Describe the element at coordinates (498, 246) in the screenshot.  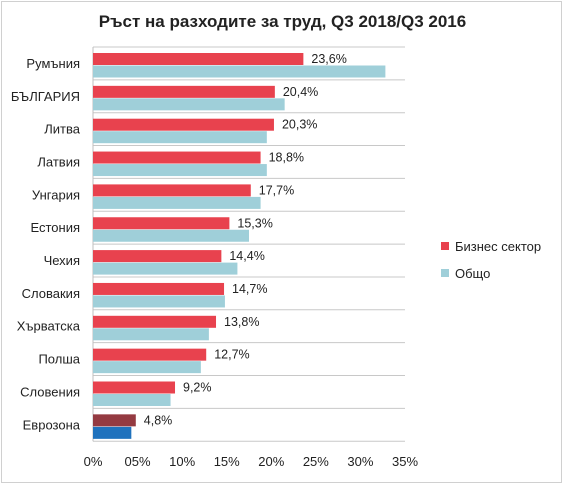
I see `legend-label: Бизнес сектор` at that location.